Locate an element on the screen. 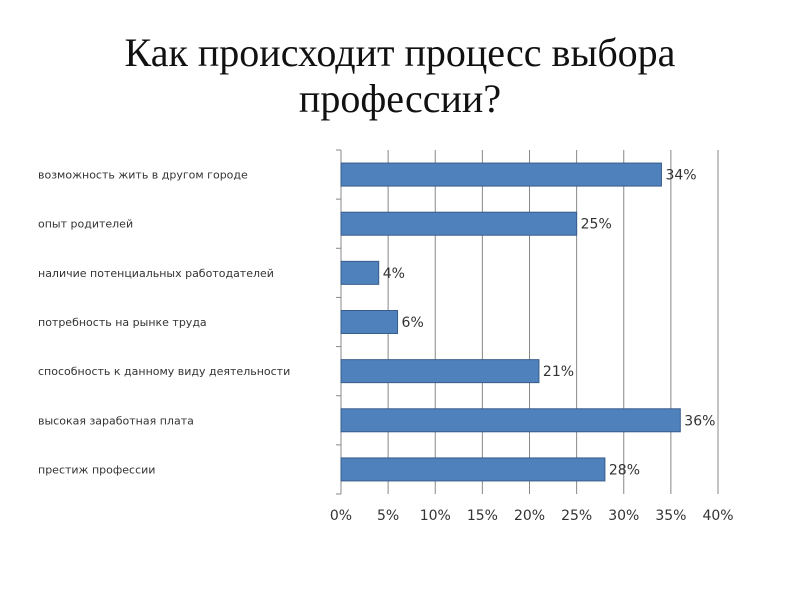 This screenshot has height=600, width=800. x-tick-label: 20% is located at coordinates (529, 516).